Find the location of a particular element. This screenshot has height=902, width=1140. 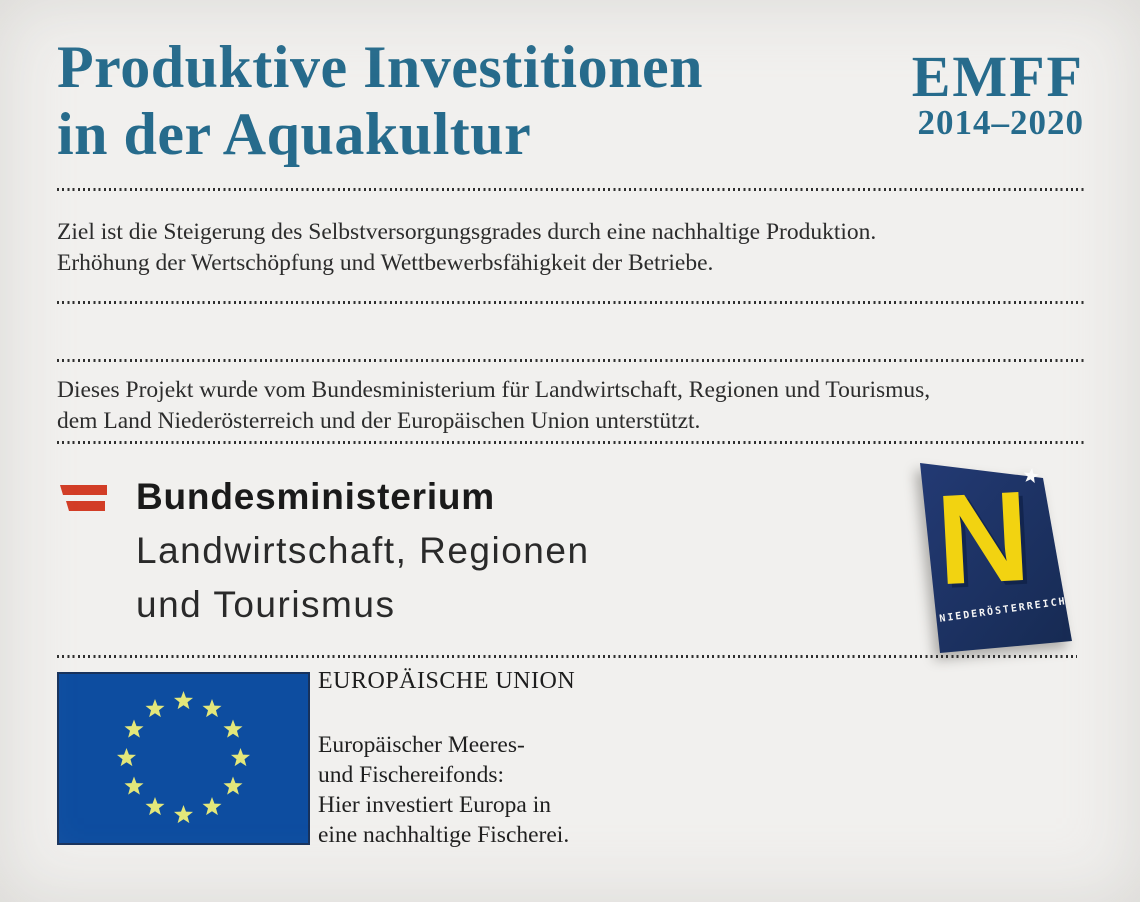

page-title-line2: in der Aquakultur is located at coordinates (294, 134).